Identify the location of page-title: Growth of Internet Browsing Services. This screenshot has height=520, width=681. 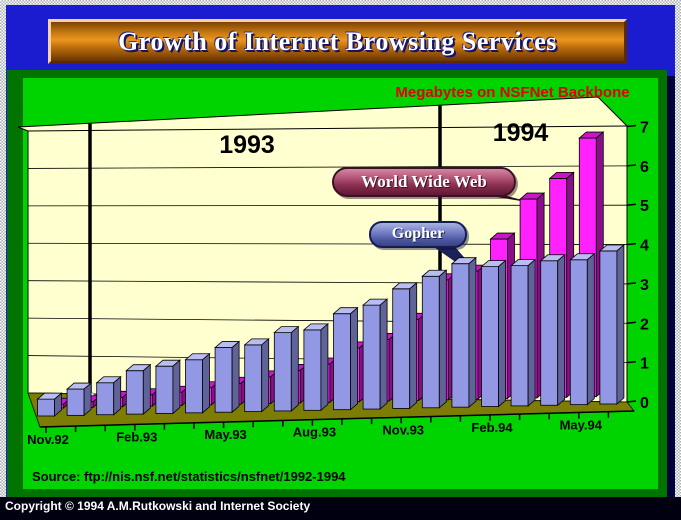
(337, 41).